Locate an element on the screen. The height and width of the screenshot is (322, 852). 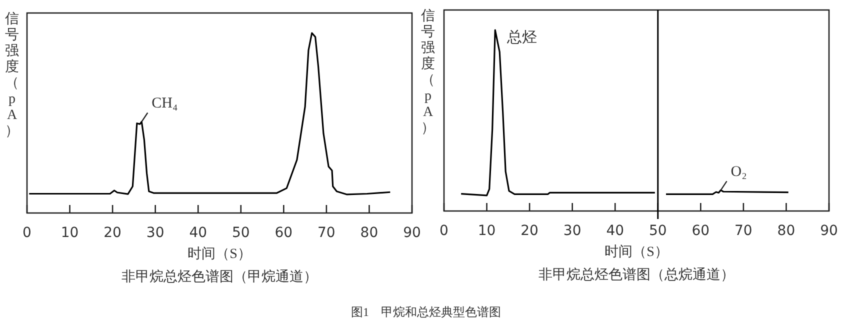
annotation: 总烃 is located at coordinates (522, 37).